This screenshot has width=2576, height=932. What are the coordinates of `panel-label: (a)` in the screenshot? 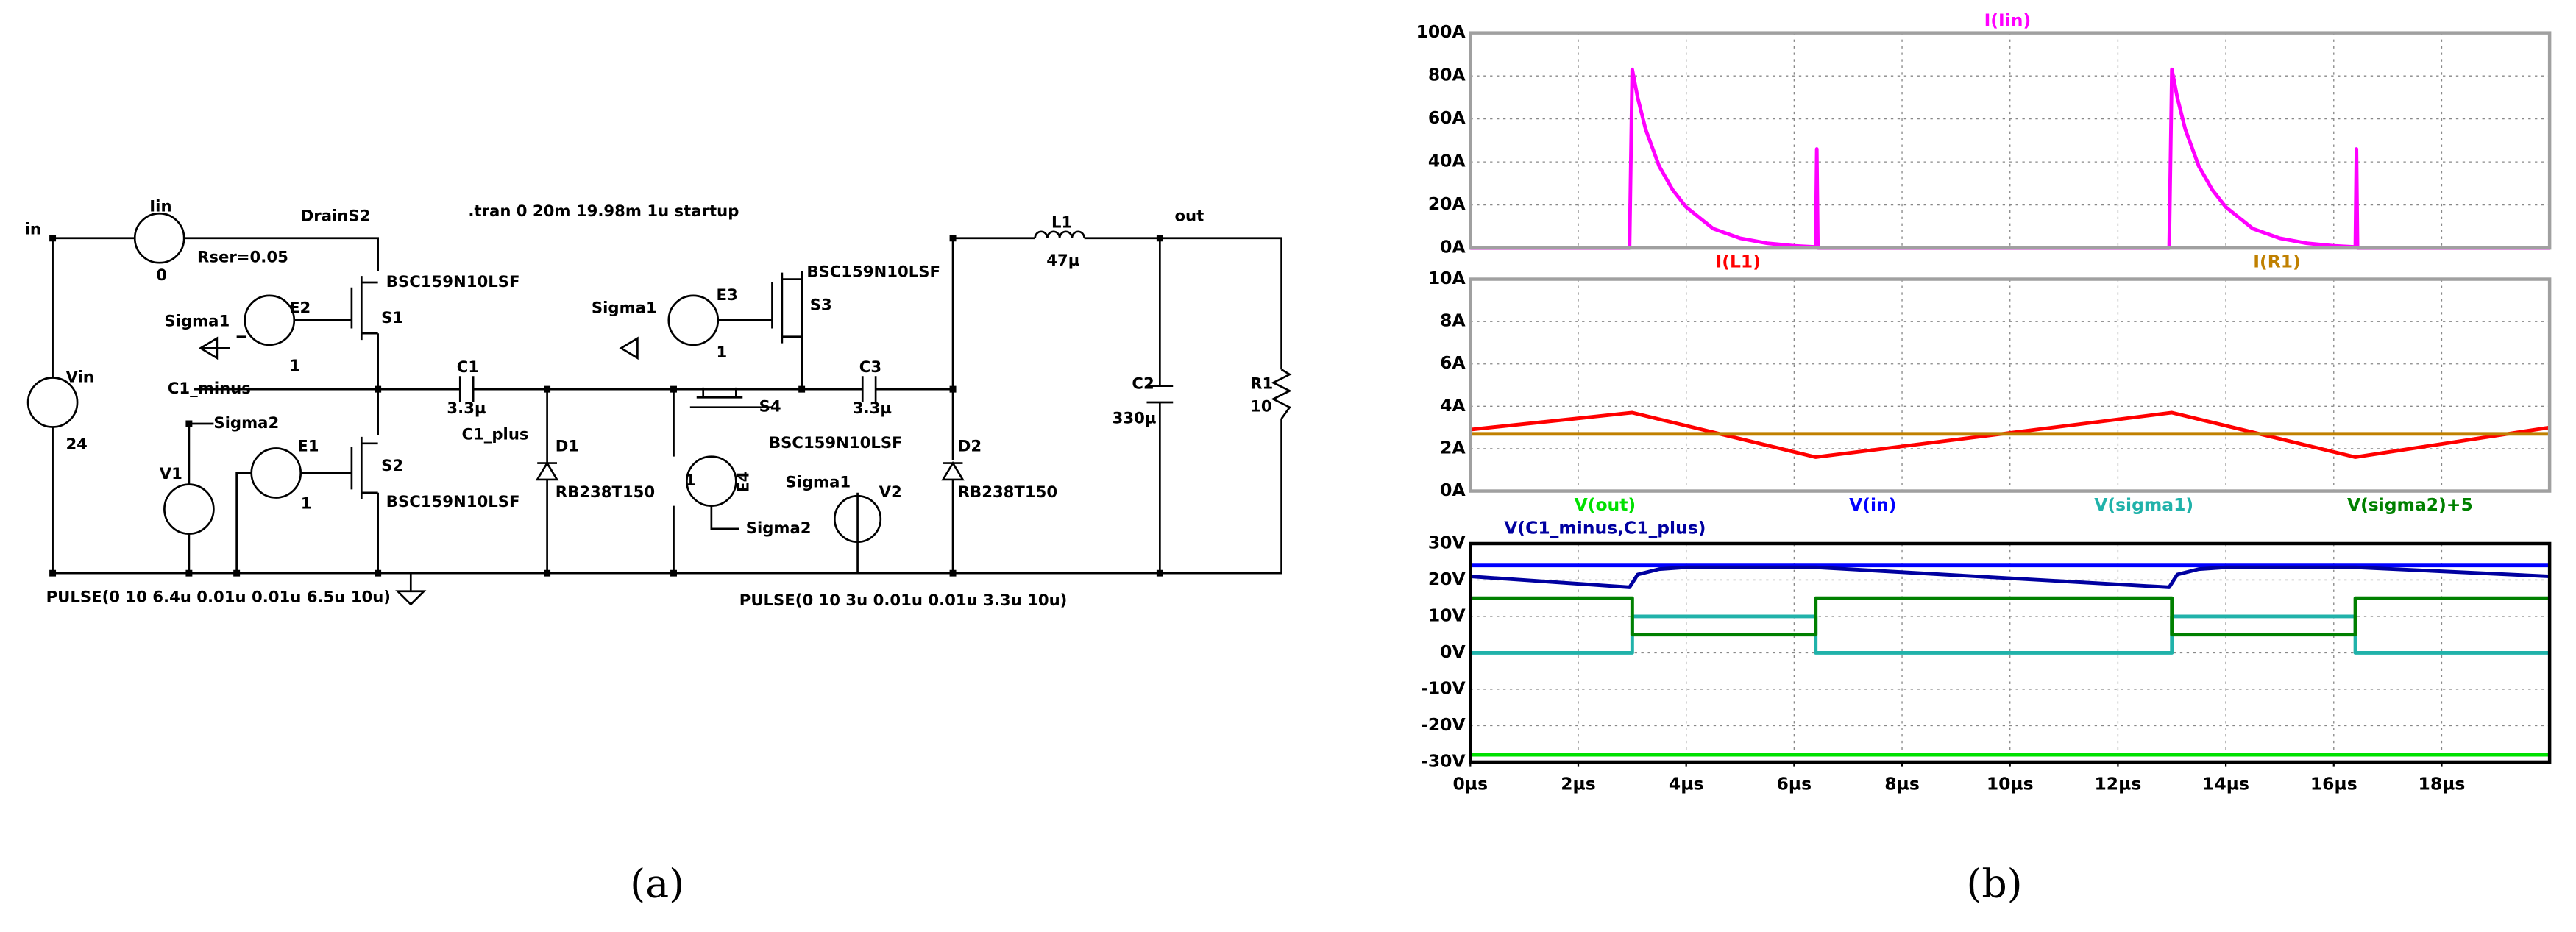 It's located at (657, 884).